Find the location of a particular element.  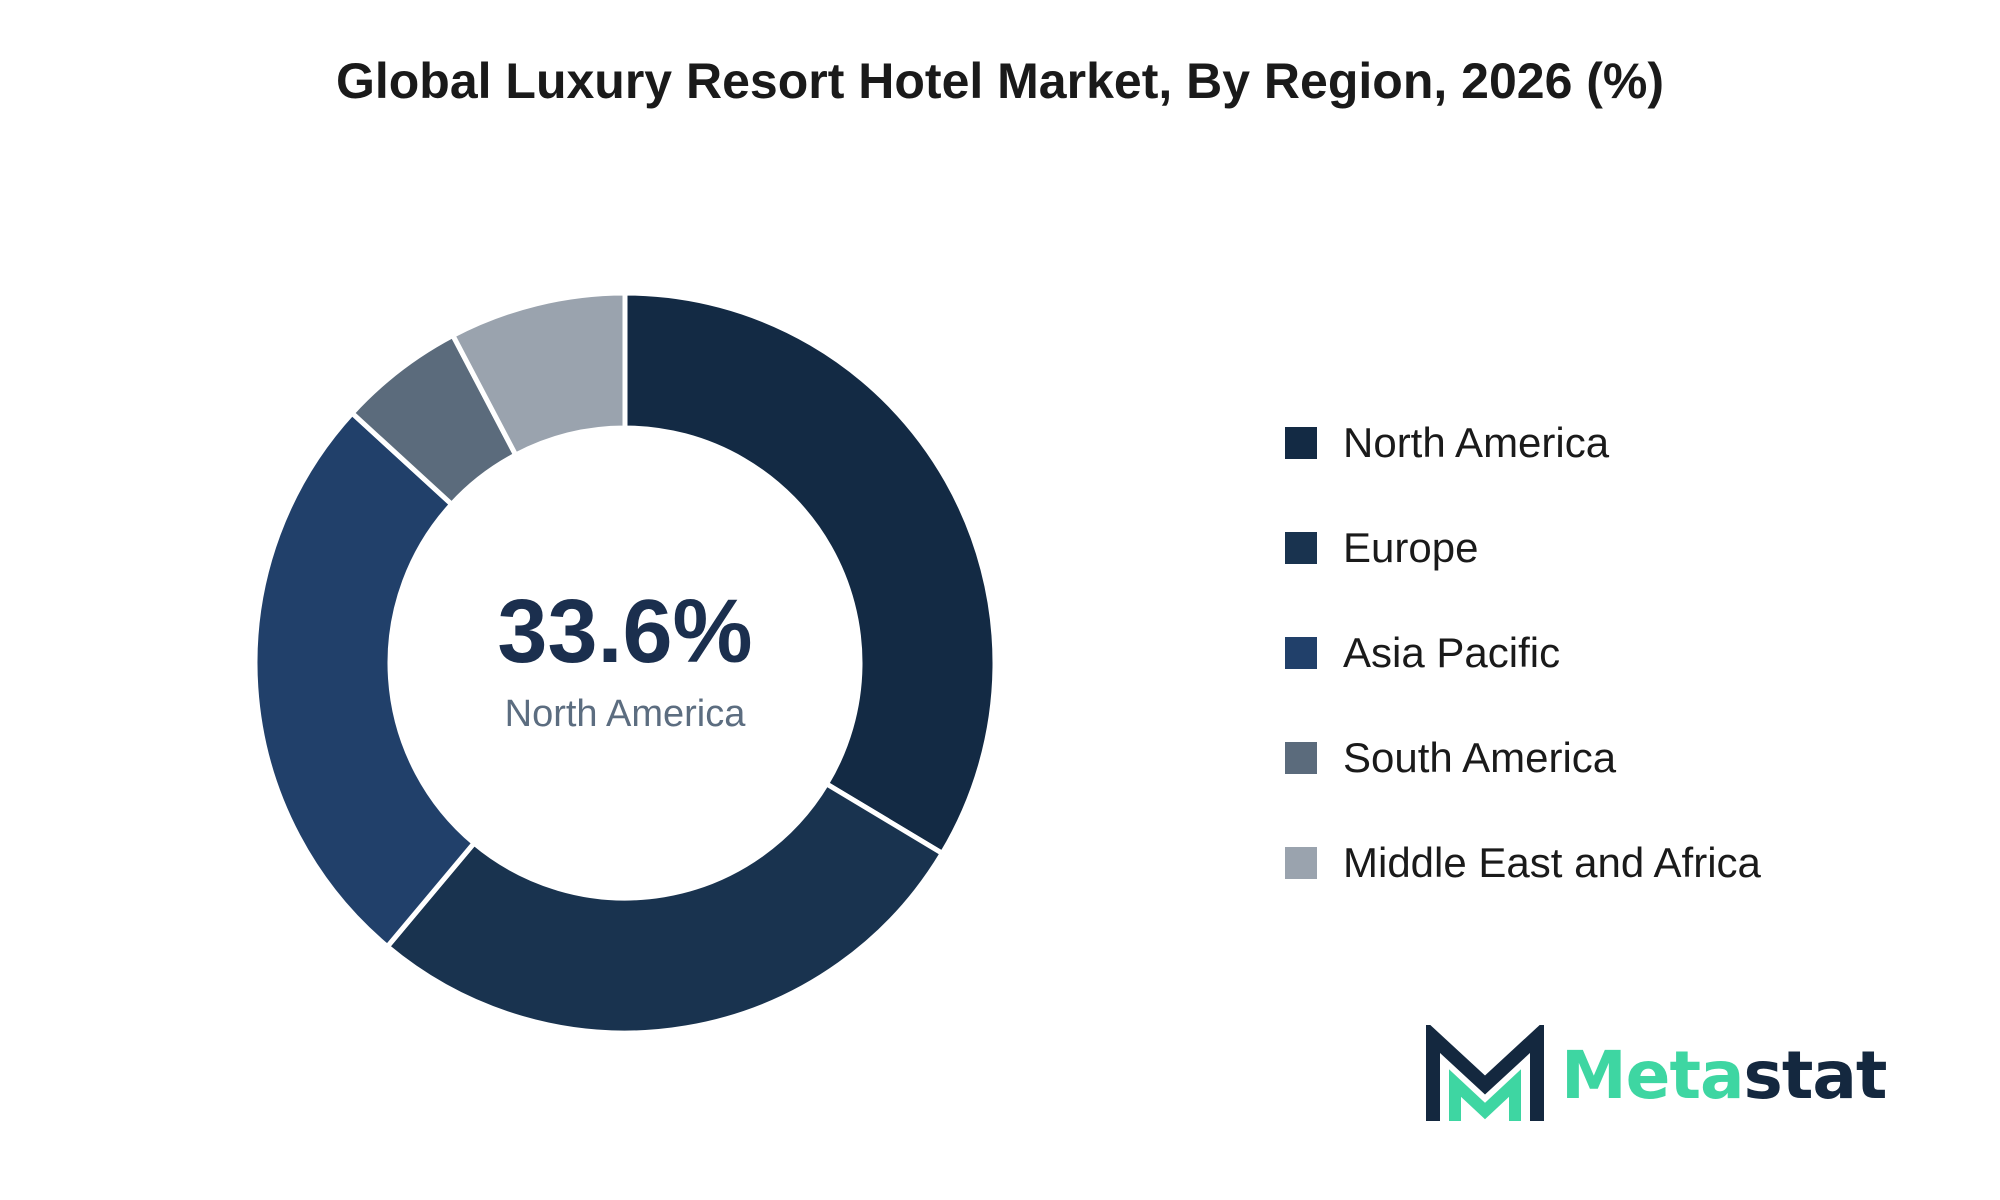

legend-label: Asia Pacific is located at coordinates (1452, 652).